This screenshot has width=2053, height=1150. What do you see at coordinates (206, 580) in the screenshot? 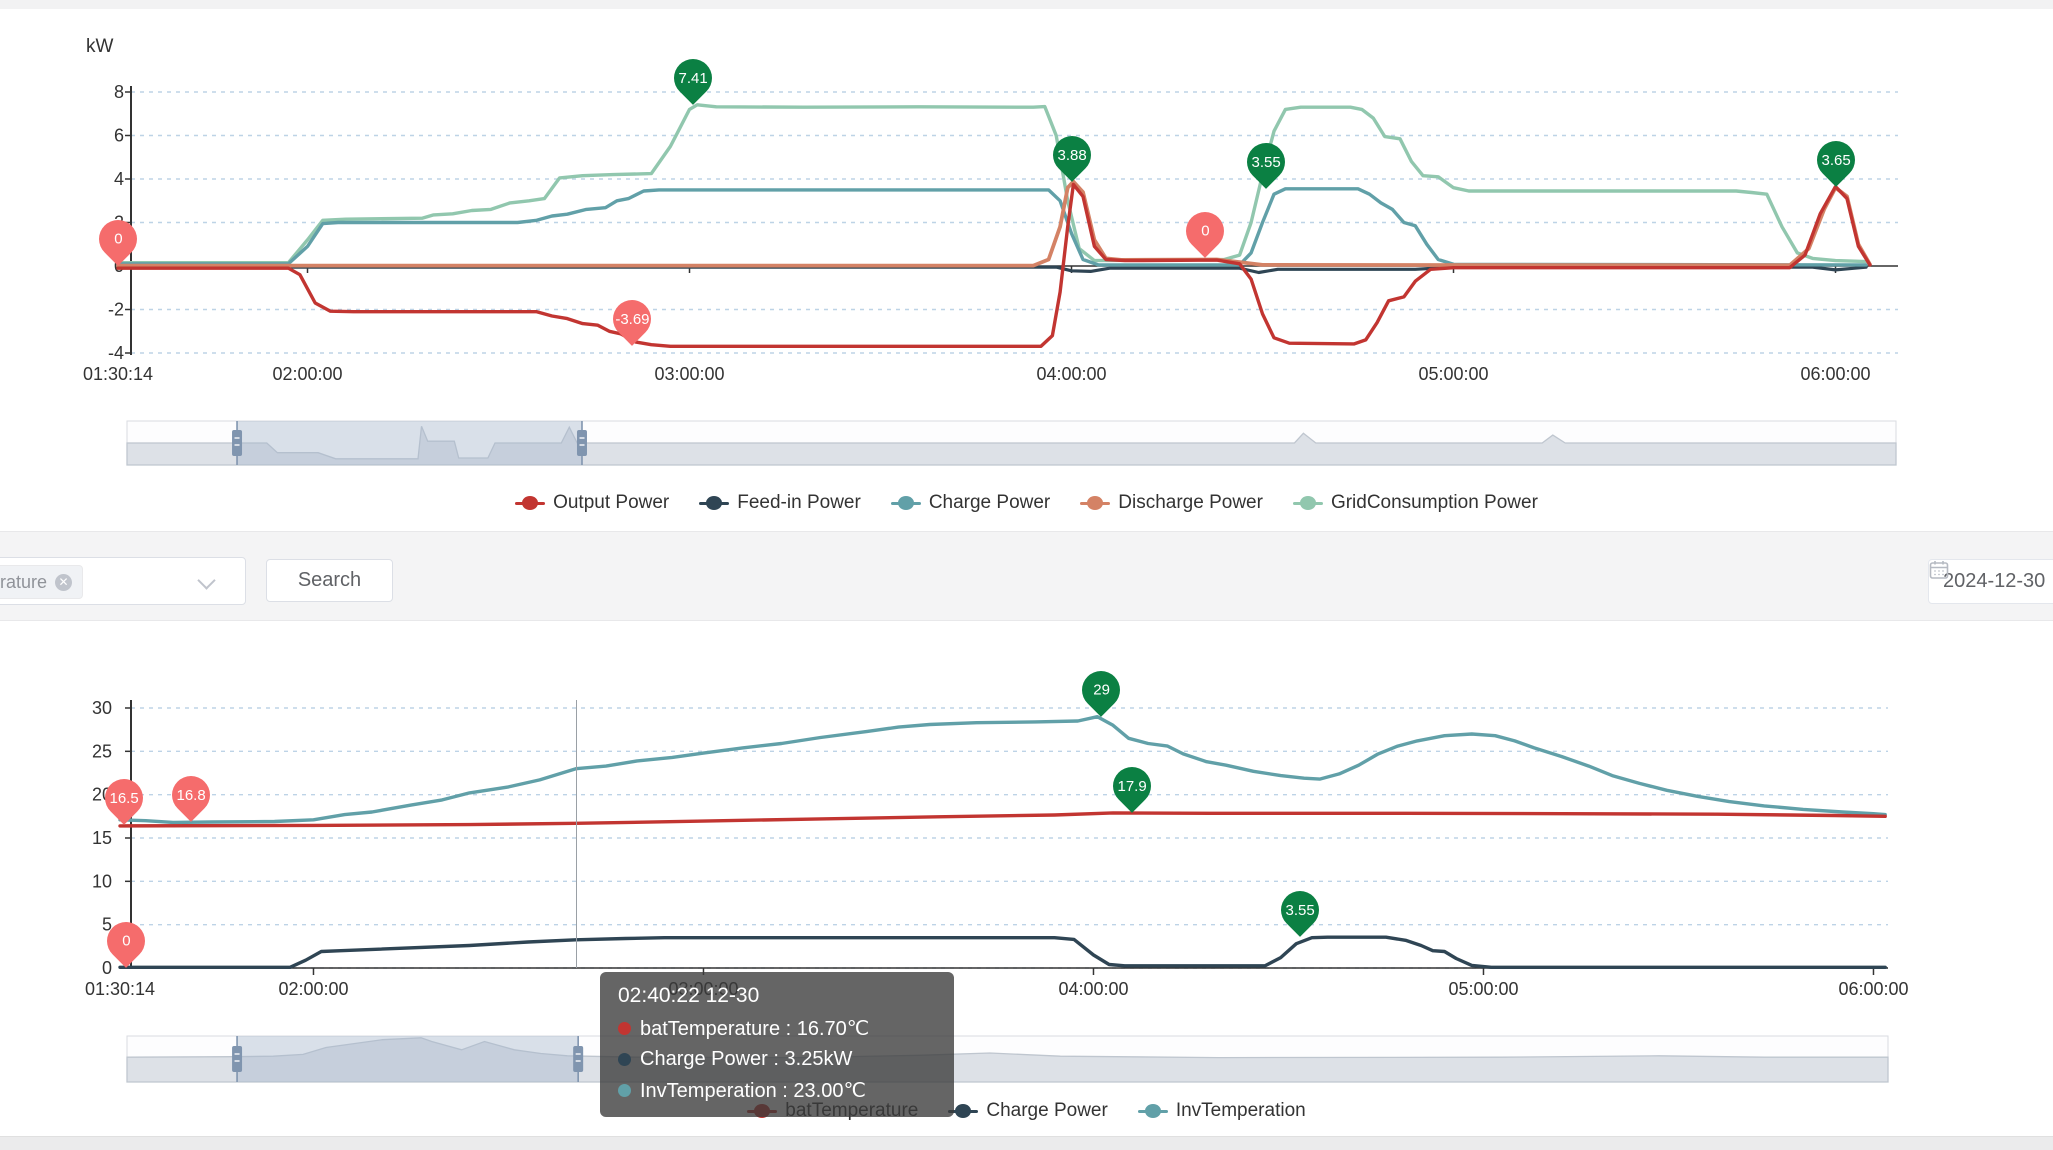
I see `chevron-down-icon` at bounding box center [206, 580].